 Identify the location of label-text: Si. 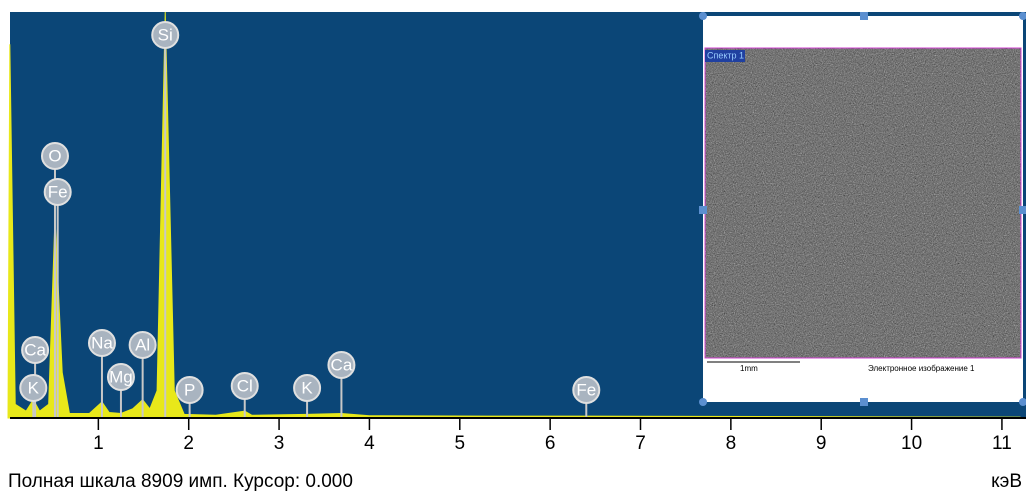
(165, 34).